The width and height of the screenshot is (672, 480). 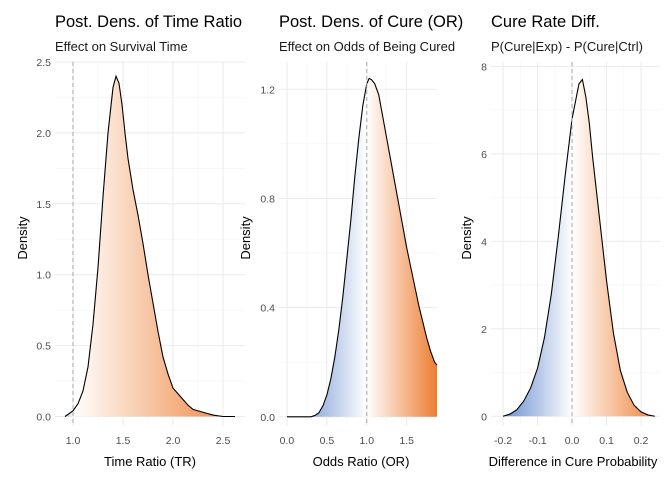 What do you see at coordinates (641, 441) in the screenshot?
I see `x-tick-label: 0.2` at bounding box center [641, 441].